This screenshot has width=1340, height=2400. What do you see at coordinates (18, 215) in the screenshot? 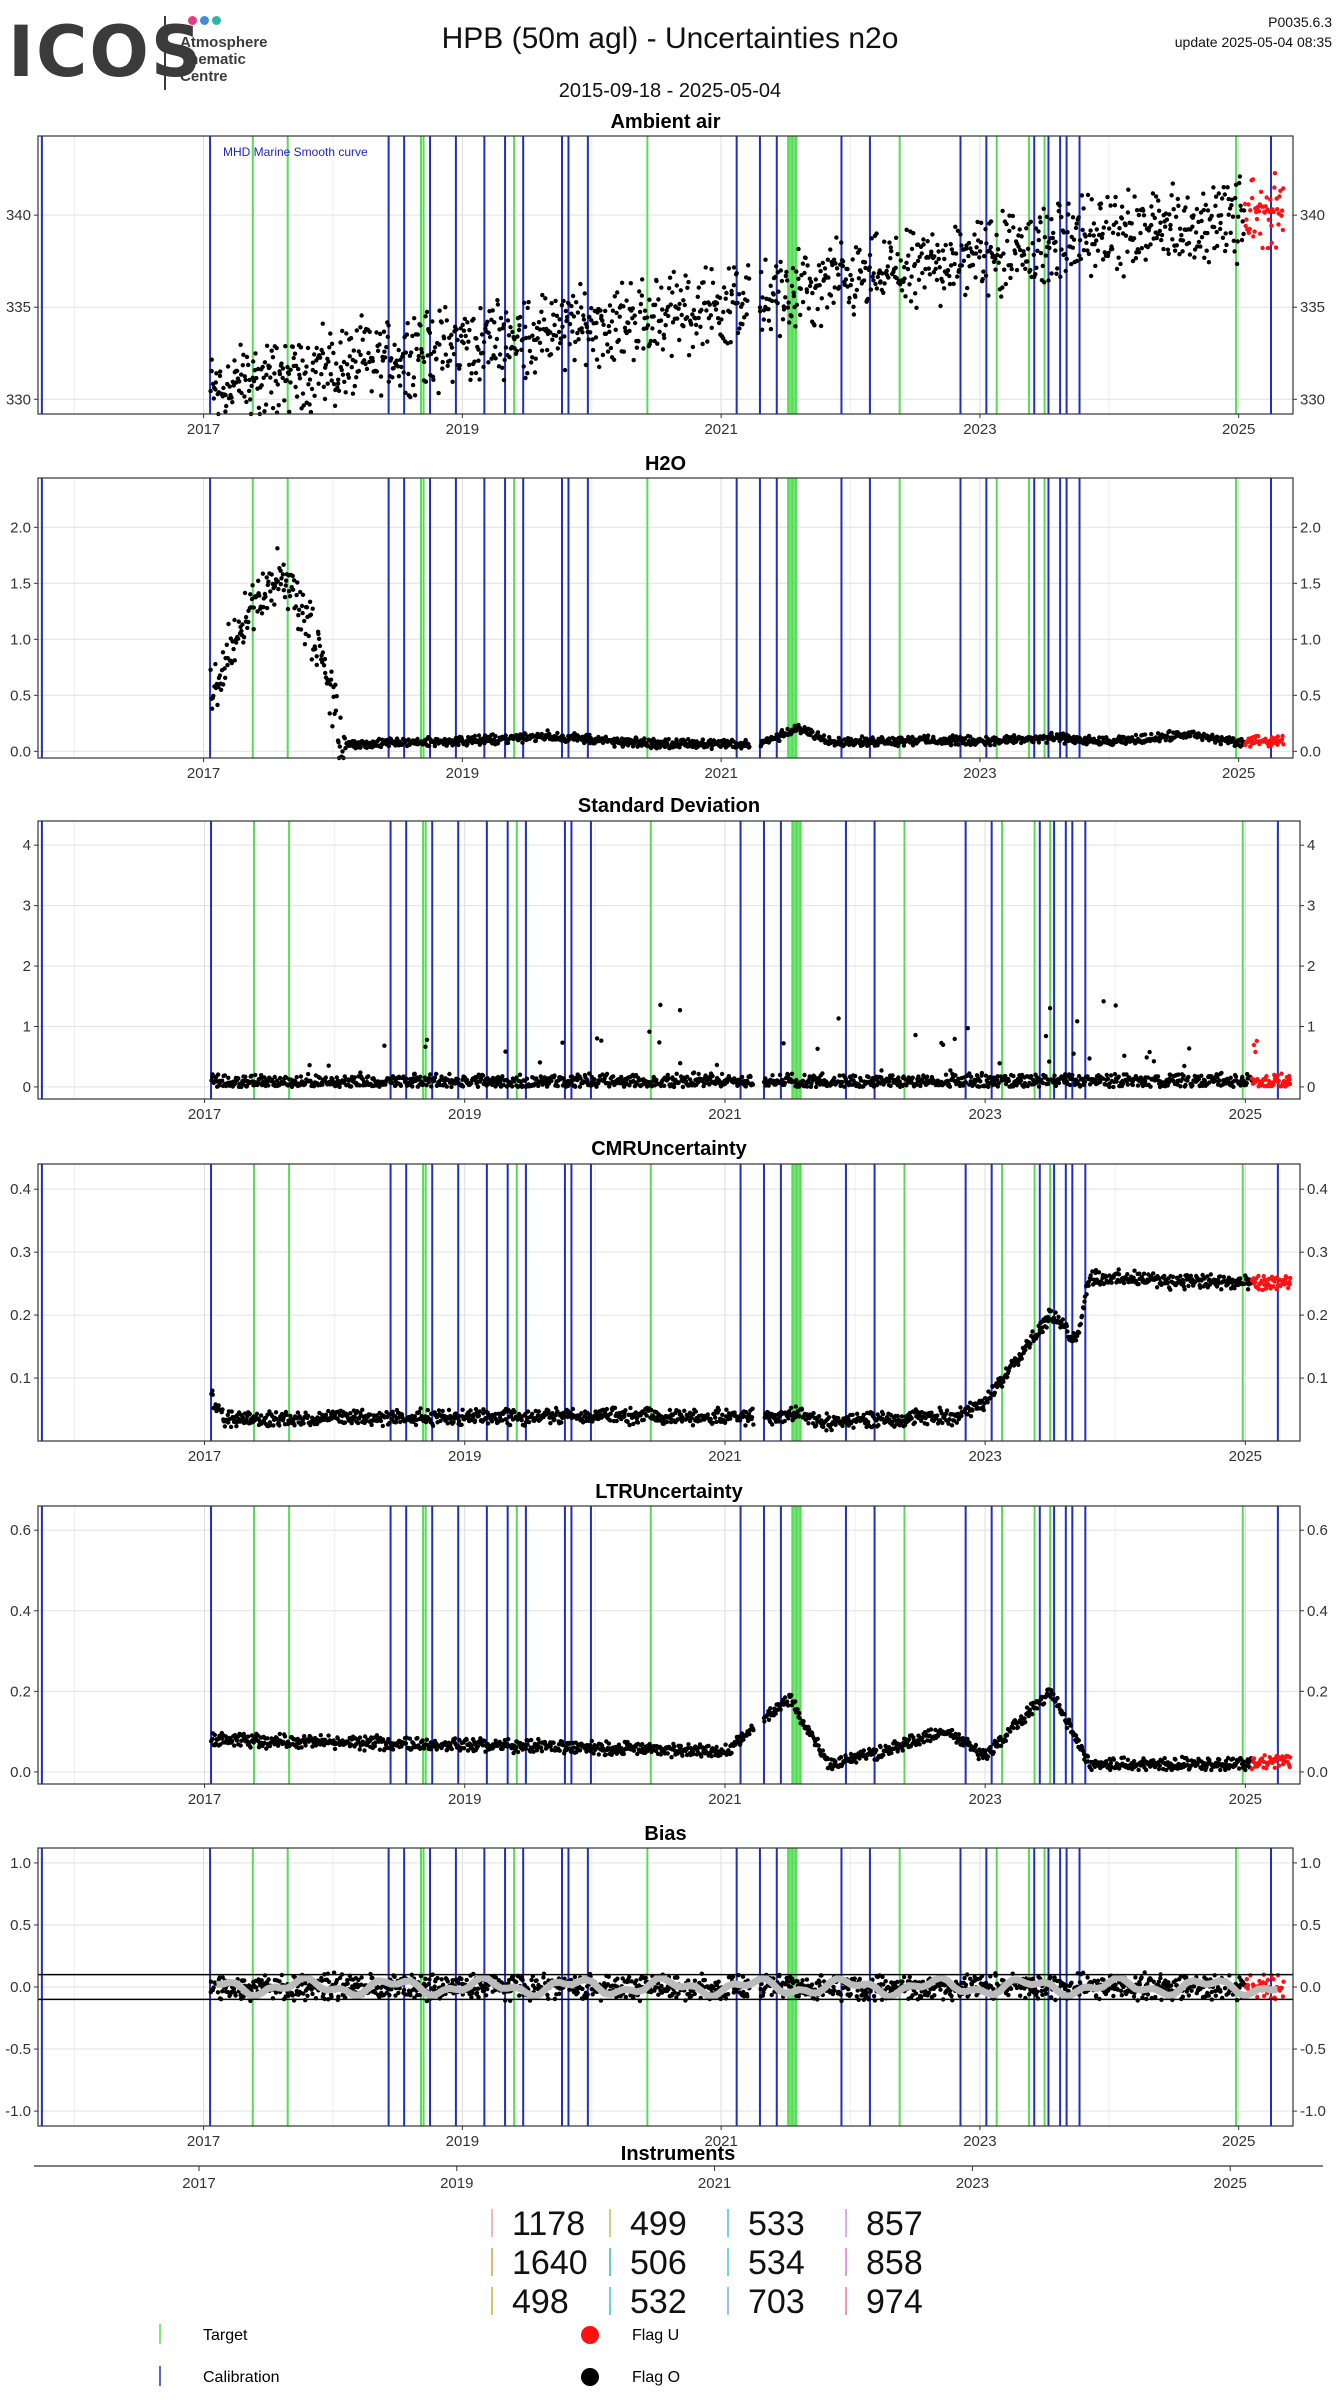
I see `y-tick-label: 340` at bounding box center [18, 215].